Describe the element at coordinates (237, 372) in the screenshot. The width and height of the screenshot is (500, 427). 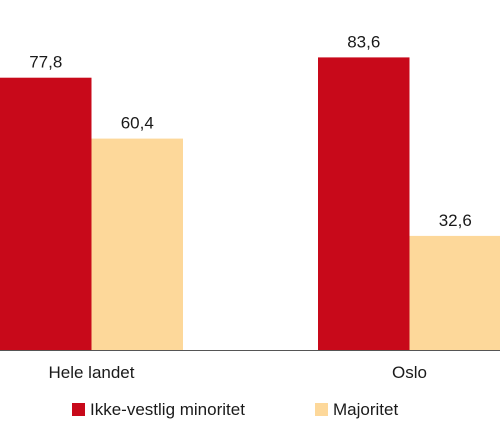
I see `x-tick-labels-group: Hele landet Oslo` at that location.